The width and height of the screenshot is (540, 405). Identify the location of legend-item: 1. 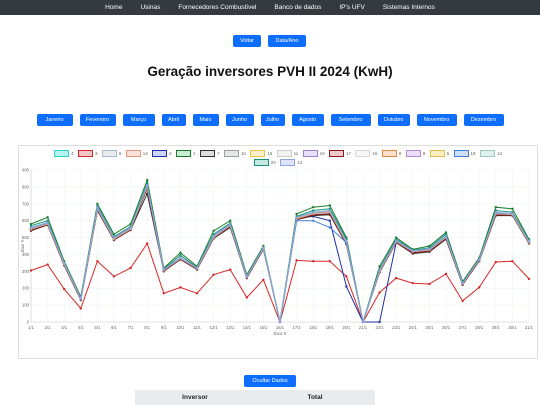
(186, 153).